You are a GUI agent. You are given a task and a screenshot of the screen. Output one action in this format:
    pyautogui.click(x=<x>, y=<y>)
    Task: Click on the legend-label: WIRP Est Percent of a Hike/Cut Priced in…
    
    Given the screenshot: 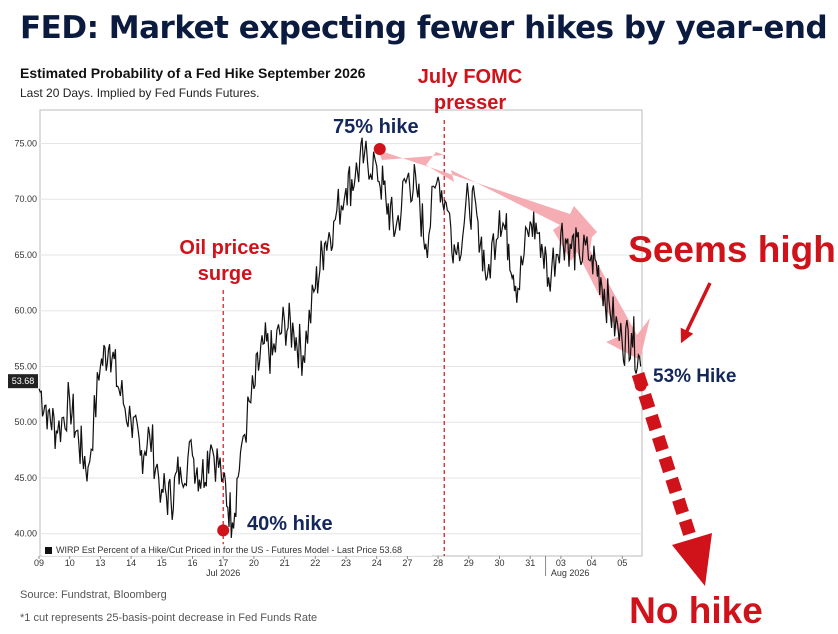 What is the action you would take?
    pyautogui.click(x=229, y=550)
    